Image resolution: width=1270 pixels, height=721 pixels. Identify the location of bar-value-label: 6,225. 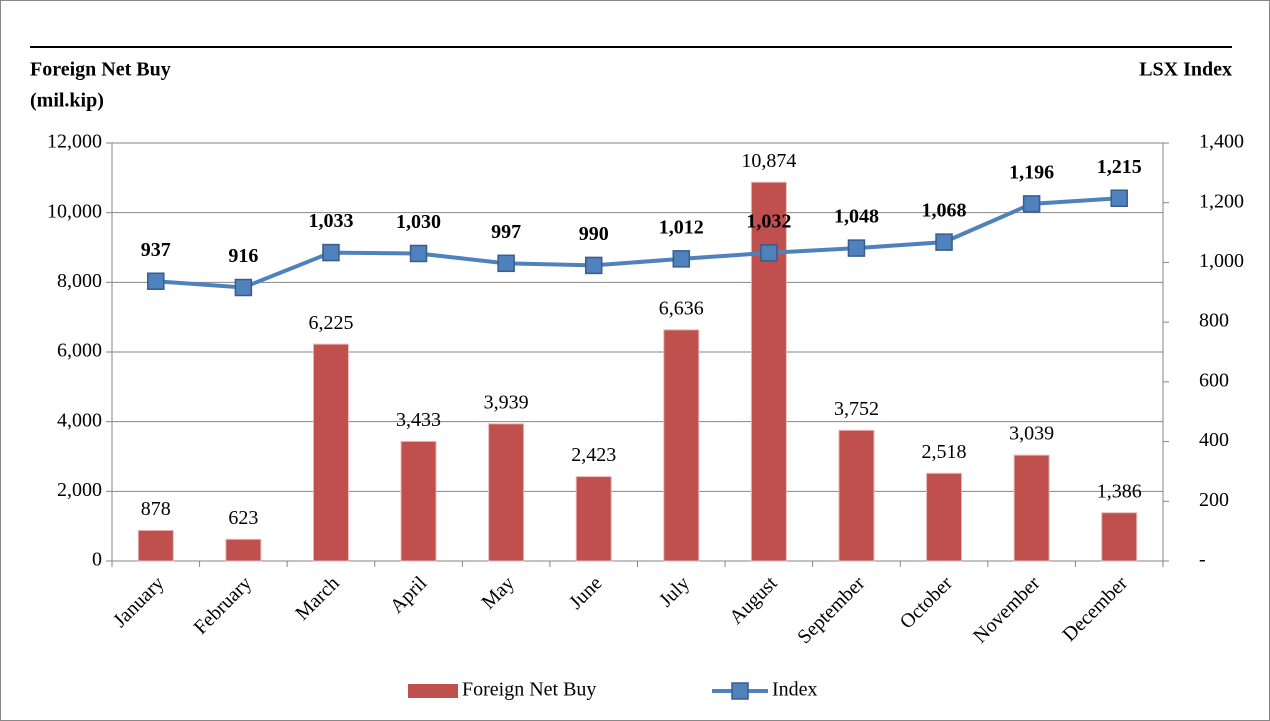
(330, 323).